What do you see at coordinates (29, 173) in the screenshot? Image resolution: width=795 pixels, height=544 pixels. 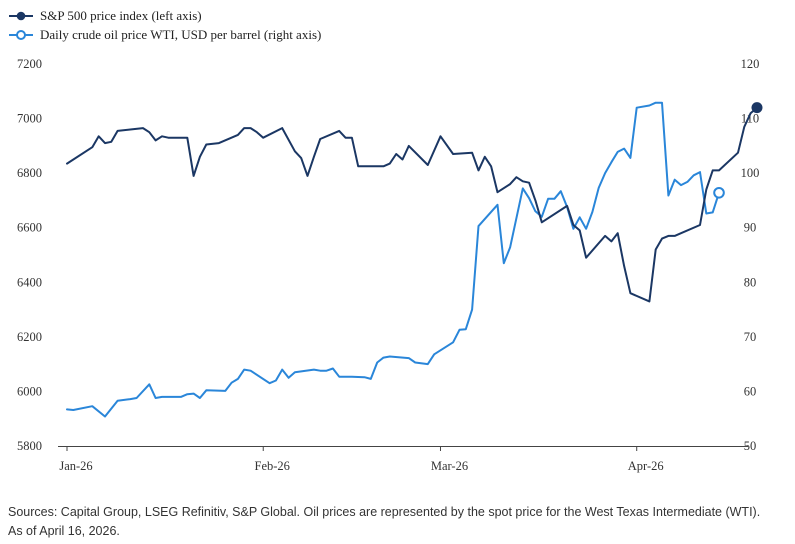 I see `y-left-tick-label: 6800` at bounding box center [29, 173].